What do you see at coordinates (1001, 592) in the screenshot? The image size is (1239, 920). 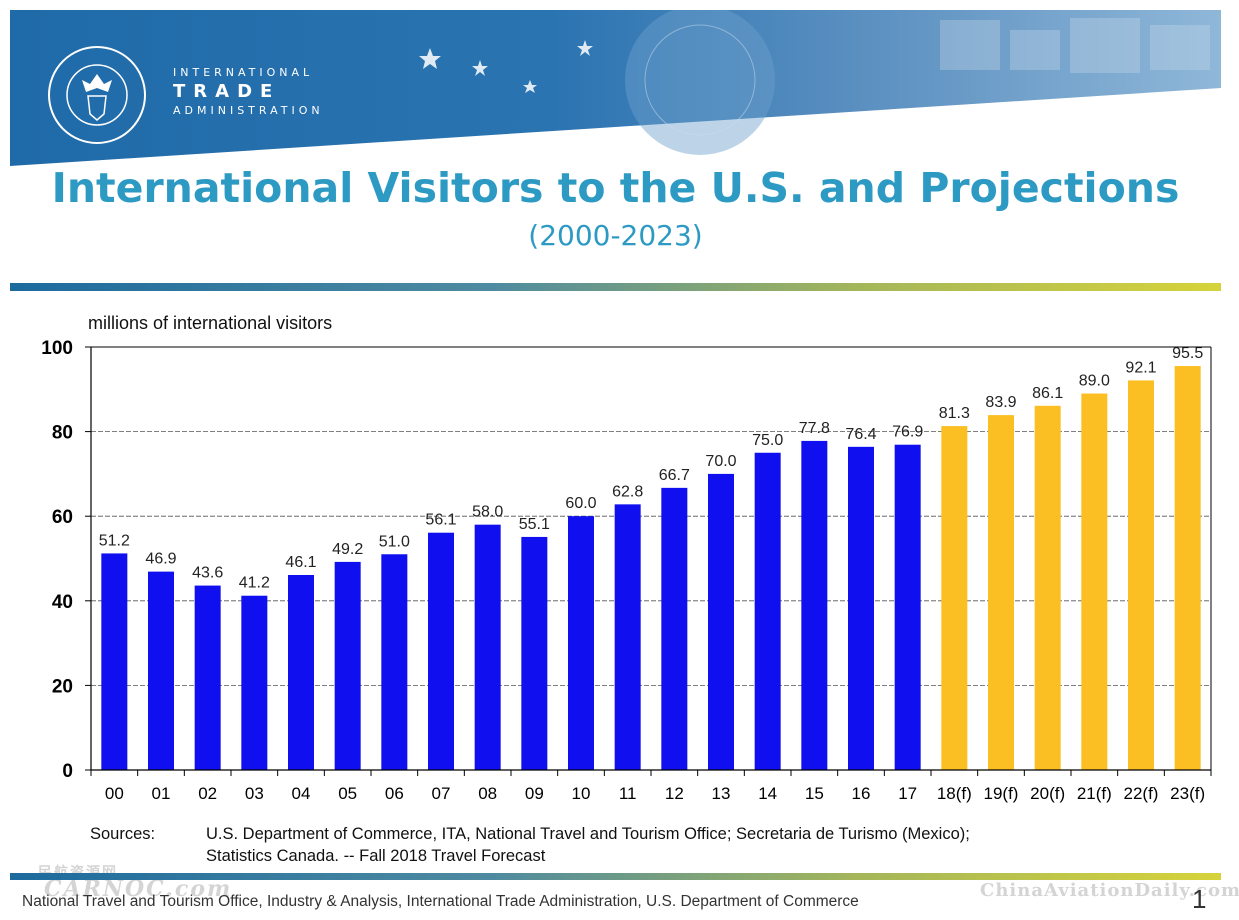 I see `bar-19(f)` at bounding box center [1001, 592].